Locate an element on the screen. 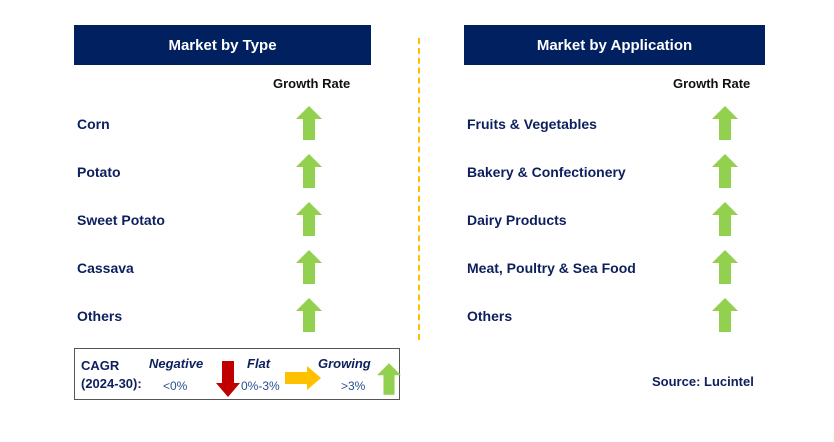 The width and height of the screenshot is (834, 442). application-item-label: Bakery & Confectionery is located at coordinates (546, 172).